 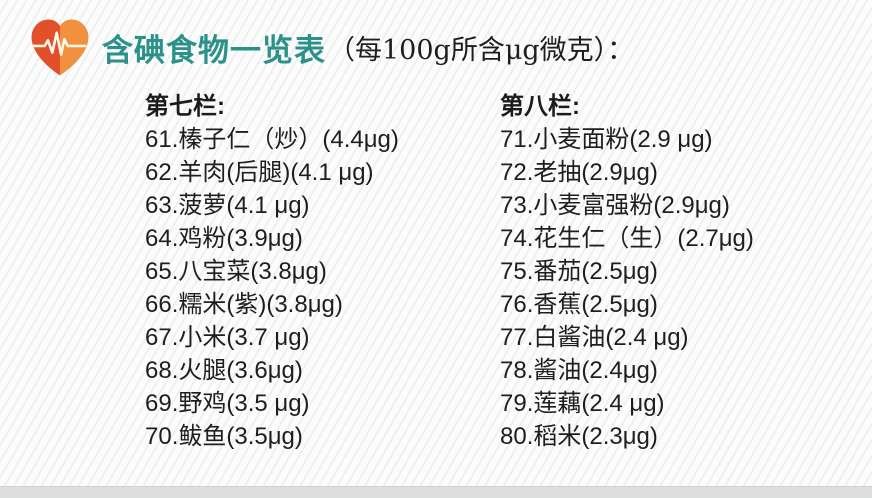 What do you see at coordinates (272, 139) in the screenshot?
I see `list-item: 61.榛子仁（炒）(4.4μg)` at bounding box center [272, 139].